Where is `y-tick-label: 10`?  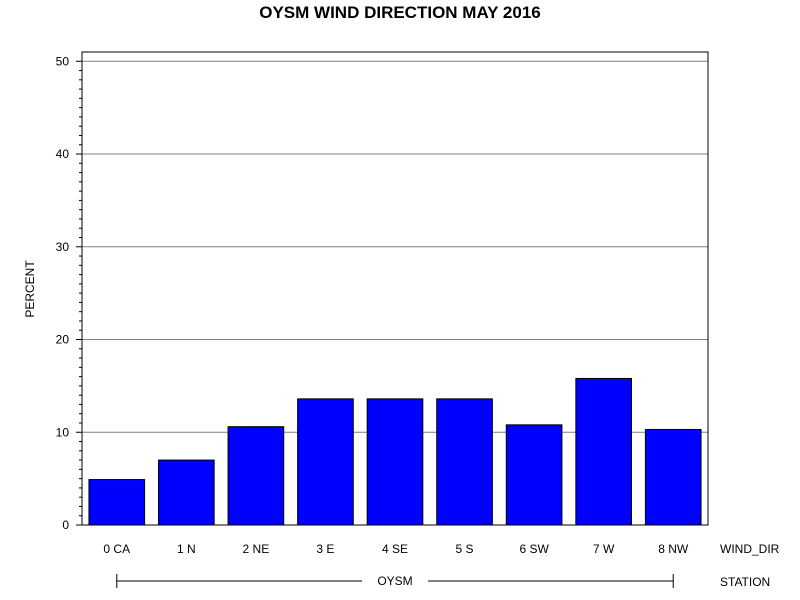
y-tick-label: 10 is located at coordinates (63, 432).